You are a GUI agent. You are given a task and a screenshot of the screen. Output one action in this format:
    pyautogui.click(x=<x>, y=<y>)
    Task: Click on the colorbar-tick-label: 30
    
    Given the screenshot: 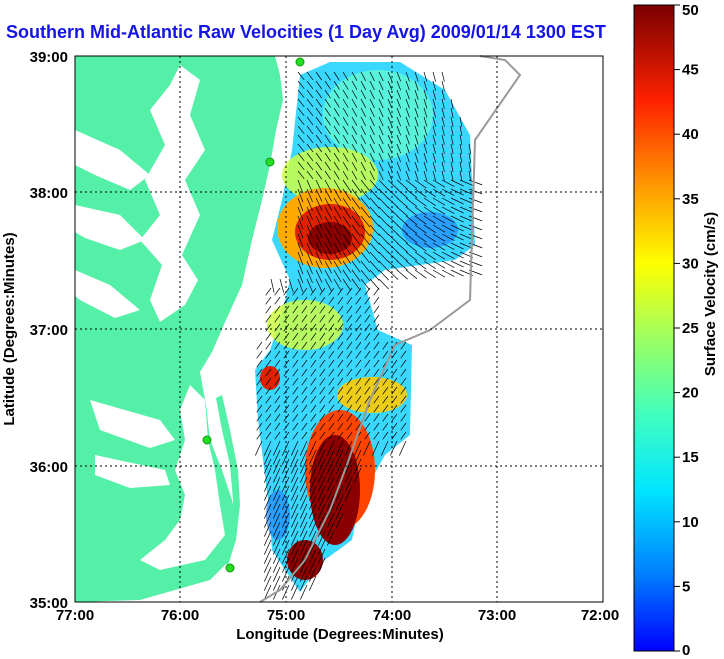 What is the action you would take?
    pyautogui.click(x=690, y=263)
    